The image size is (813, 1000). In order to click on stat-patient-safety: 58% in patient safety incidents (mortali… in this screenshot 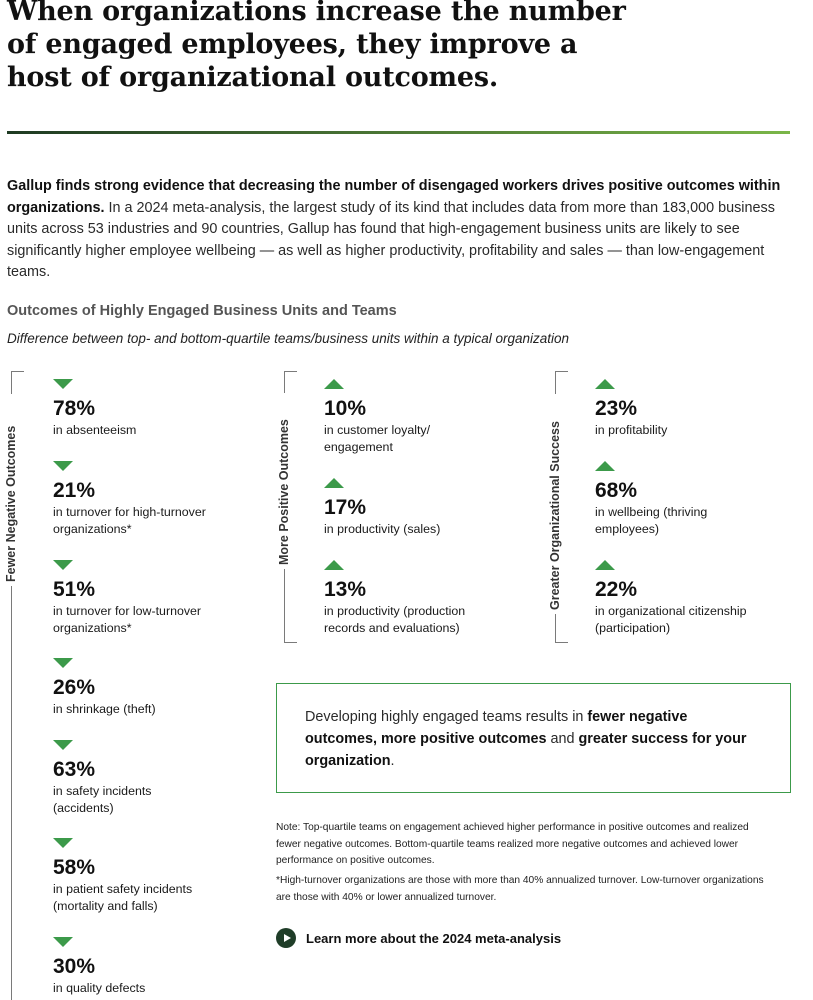, I will do `click(140, 876)`.